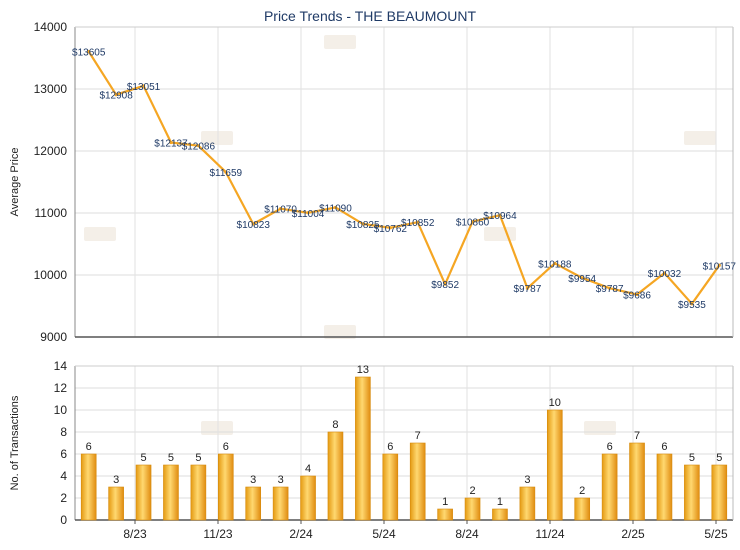  Describe the element at coordinates (308, 214) in the screenshot. I see `price-data-label: $11004` at that location.